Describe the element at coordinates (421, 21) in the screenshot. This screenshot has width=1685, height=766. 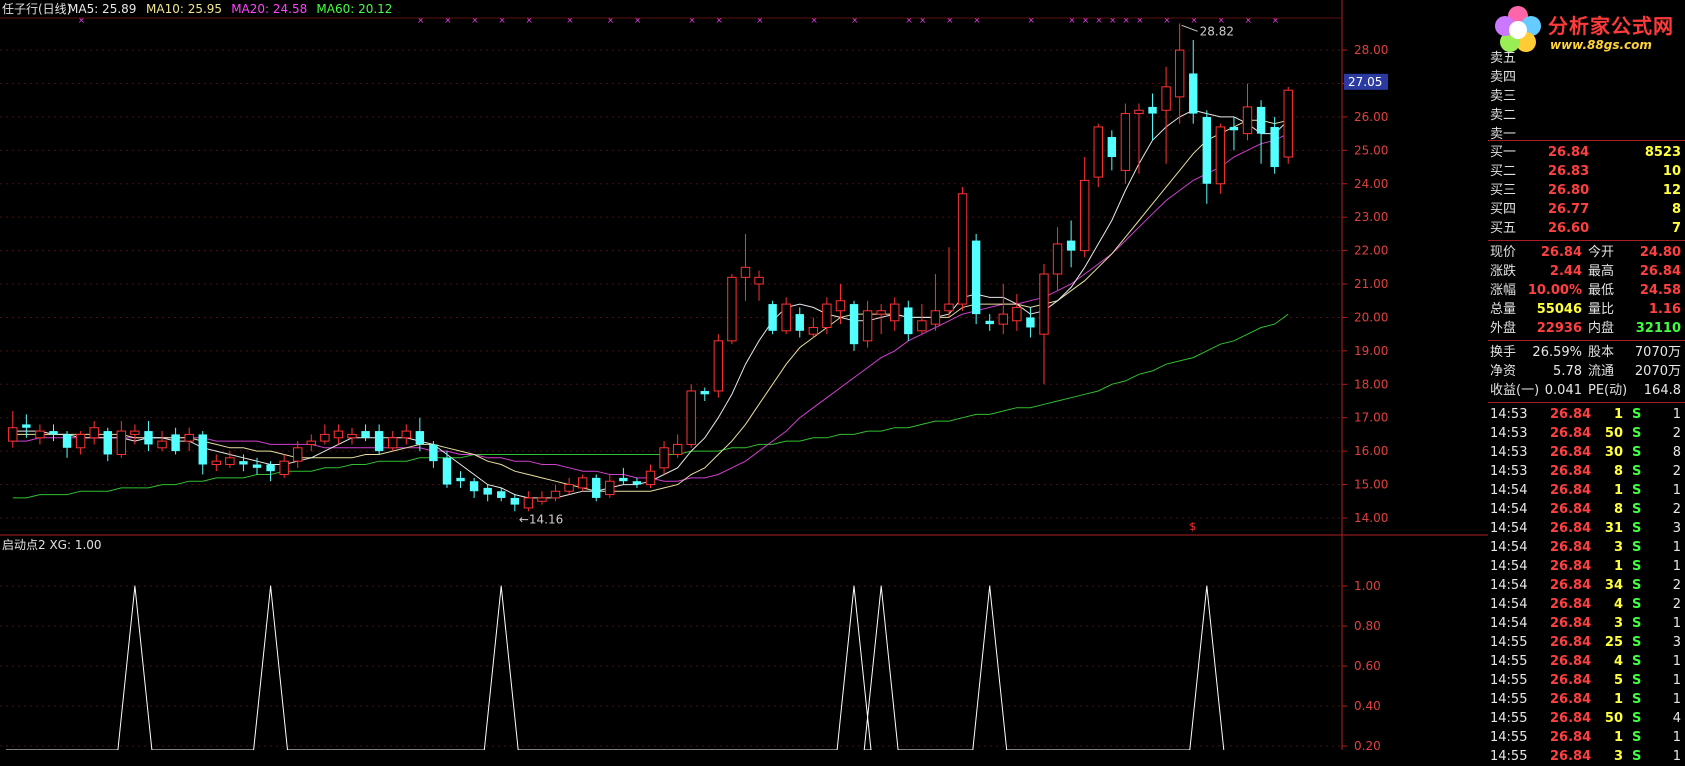
I see `top-marker-1: ×` at that location.